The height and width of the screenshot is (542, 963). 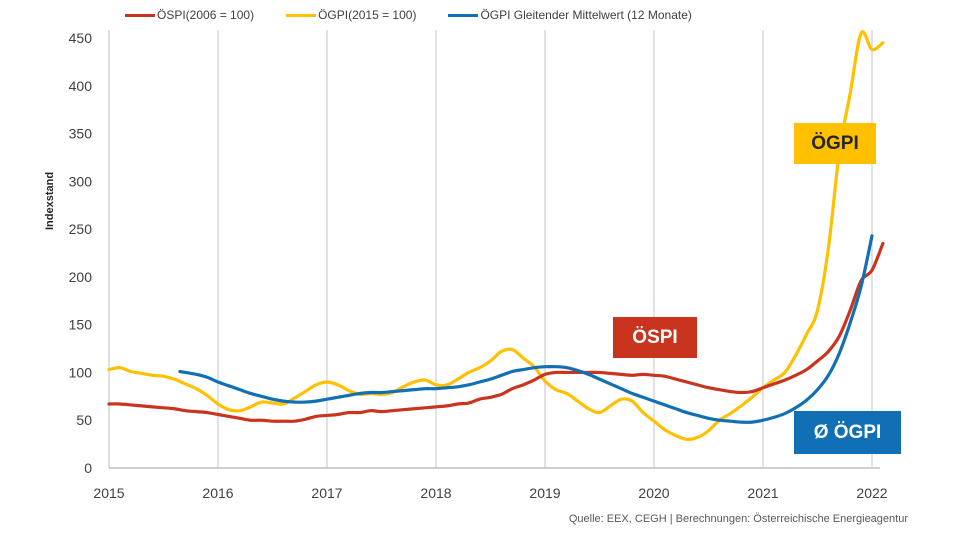 What do you see at coordinates (367, 15) in the screenshot?
I see `legend-label-ogpi: ÖGPI(2015 = 100)` at bounding box center [367, 15].